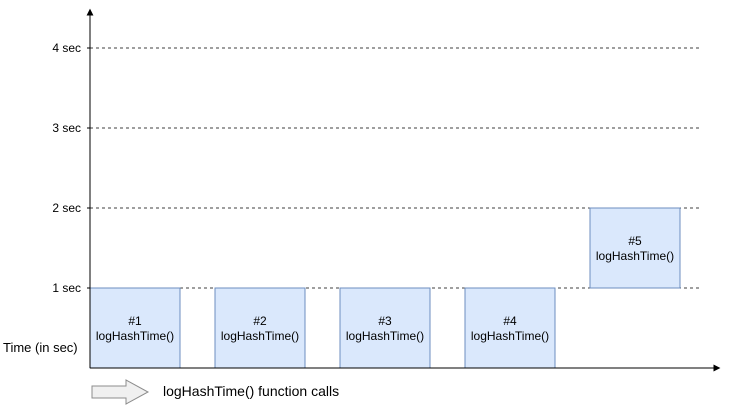  Describe the element at coordinates (251, 391) in the screenshot. I see `legend-label: logHashTime() function calls` at that location.